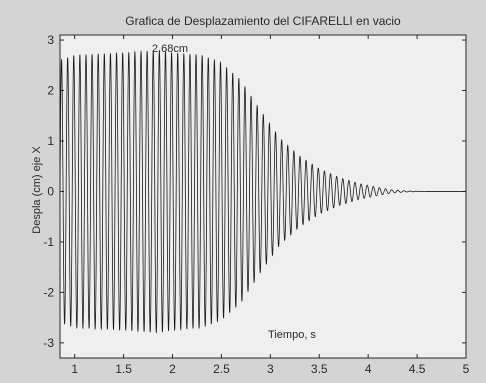 This screenshot has height=383, width=486. What do you see at coordinates (270, 369) in the screenshot?
I see `x-tick-label: 3` at bounding box center [270, 369].